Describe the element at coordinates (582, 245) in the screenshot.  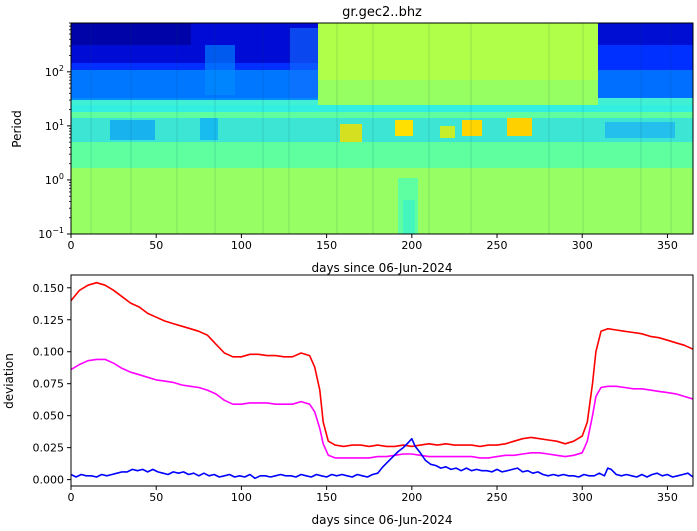
I see `heatmap-x-tick-label: 300` at that location.